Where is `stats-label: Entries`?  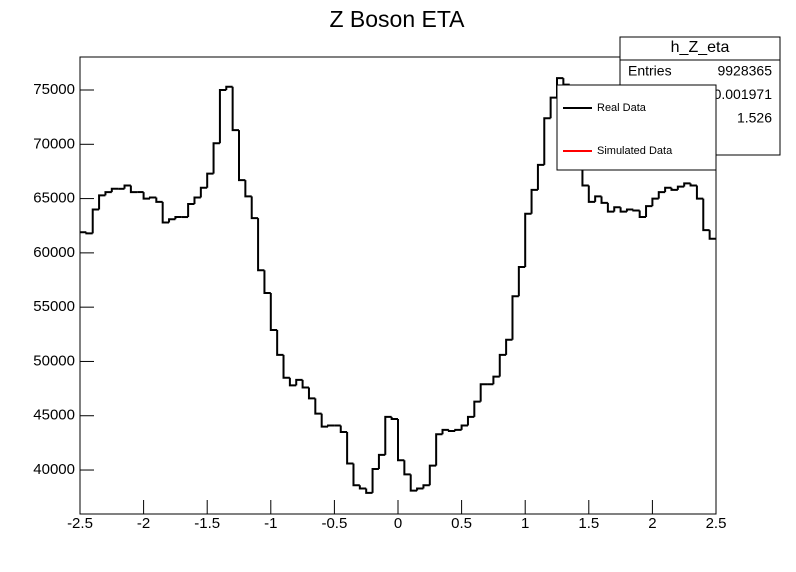 stats-label: Entries is located at coordinates (650, 71).